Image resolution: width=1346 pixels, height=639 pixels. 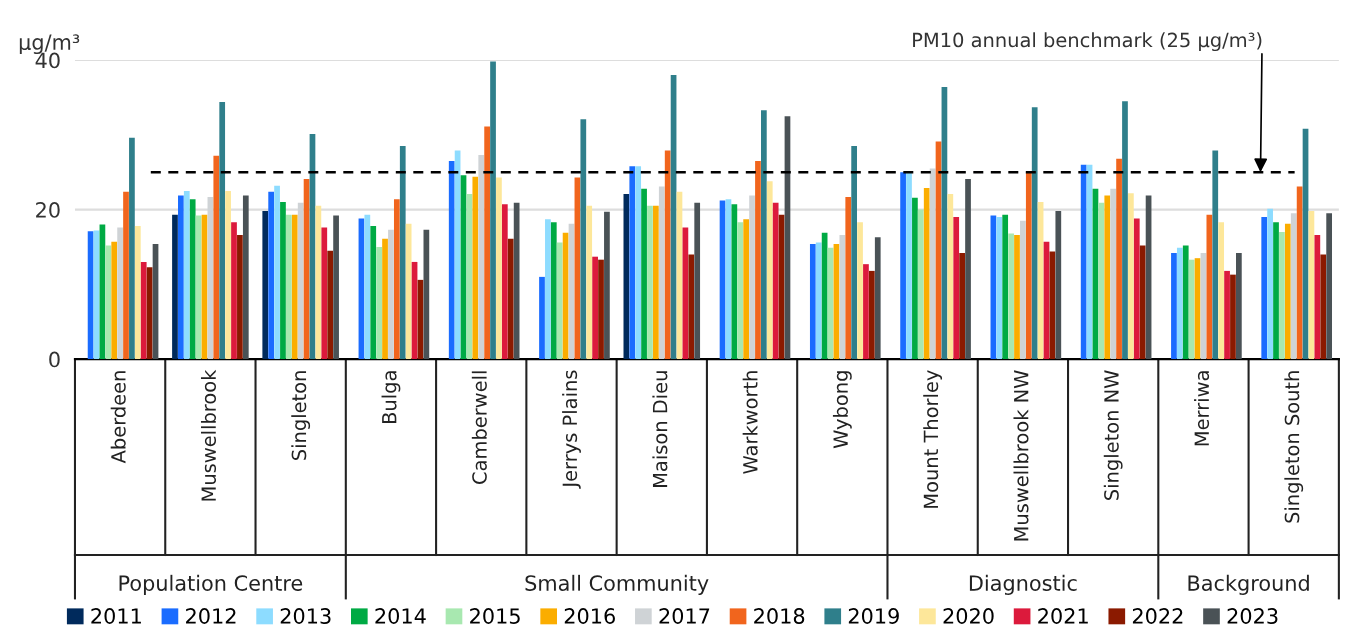 What do you see at coordinates (933, 439) in the screenshot?
I see `x-tick-label: Mount Thorley` at bounding box center [933, 439].